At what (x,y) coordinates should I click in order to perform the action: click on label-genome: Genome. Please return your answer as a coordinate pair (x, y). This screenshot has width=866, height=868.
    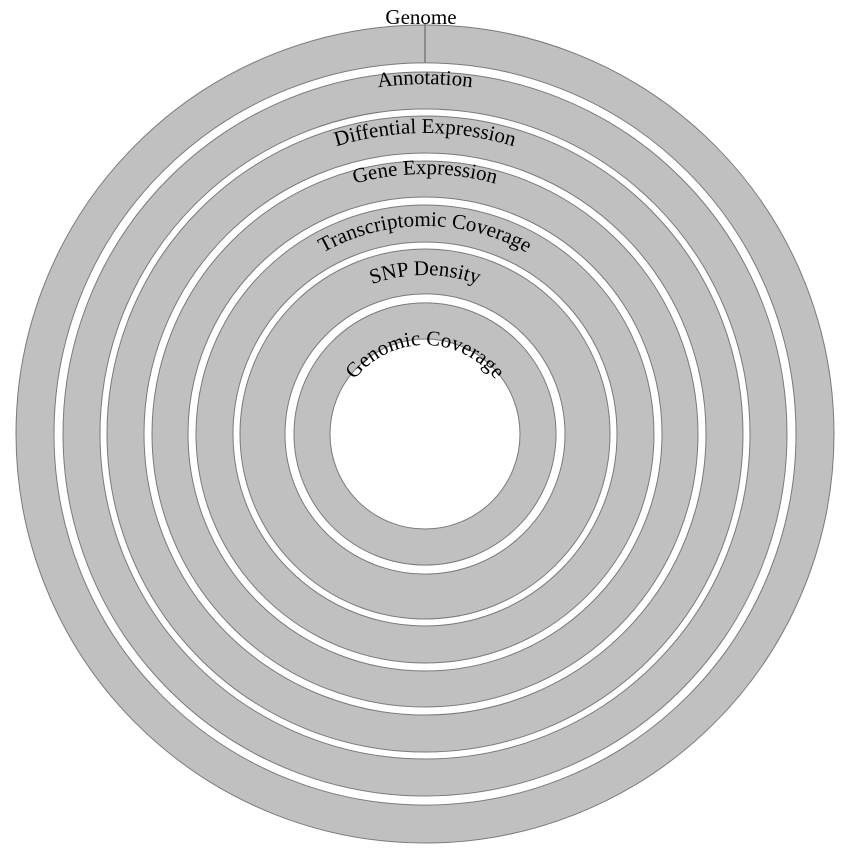
    Looking at the image, I should click on (420, 17).